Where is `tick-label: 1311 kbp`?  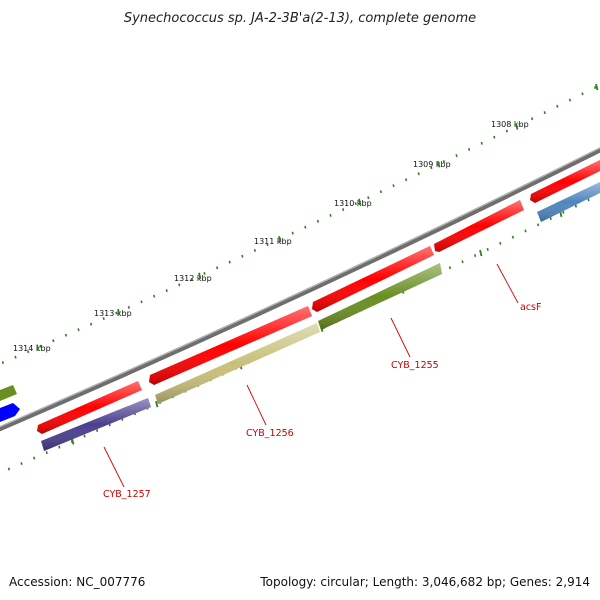
tick-label: 1311 kbp is located at coordinates (273, 241).